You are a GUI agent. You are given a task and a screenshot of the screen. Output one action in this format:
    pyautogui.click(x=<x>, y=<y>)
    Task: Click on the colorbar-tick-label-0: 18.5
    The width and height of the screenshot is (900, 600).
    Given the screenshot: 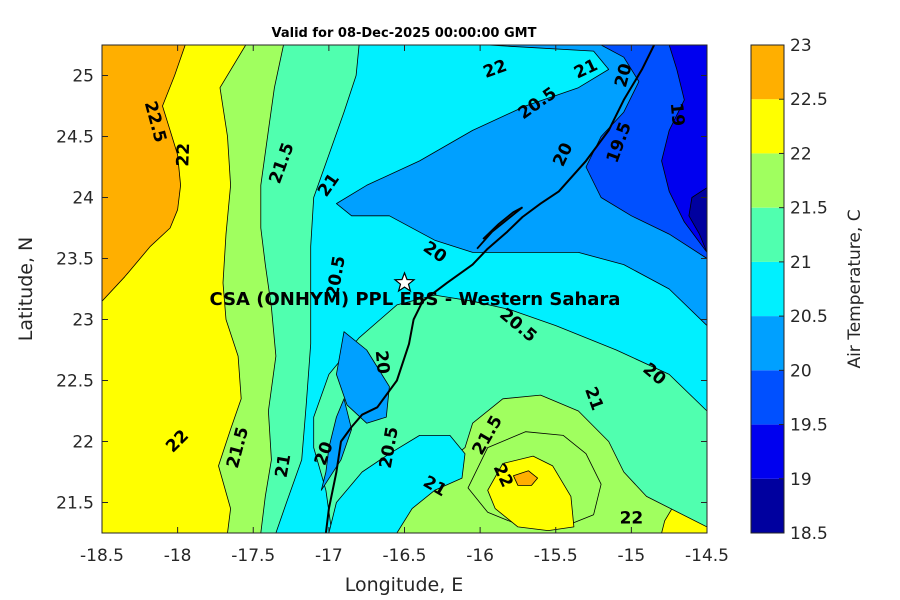 What is the action you would take?
    pyautogui.click(x=809, y=534)
    